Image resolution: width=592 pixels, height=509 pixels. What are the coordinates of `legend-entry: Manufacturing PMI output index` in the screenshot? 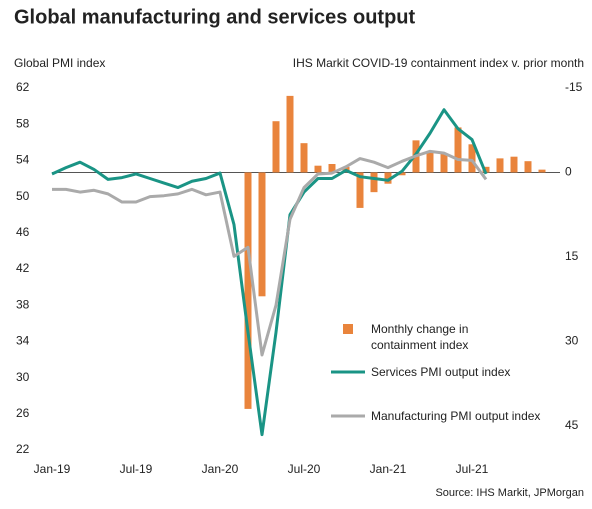 It's located at (456, 416).